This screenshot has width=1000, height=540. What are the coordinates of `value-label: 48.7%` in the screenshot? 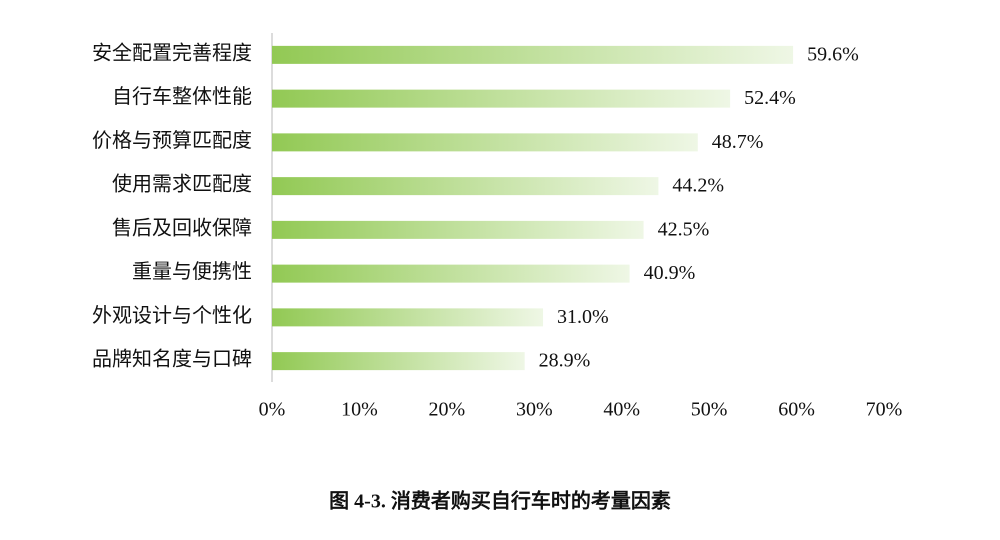 It's located at (738, 142).